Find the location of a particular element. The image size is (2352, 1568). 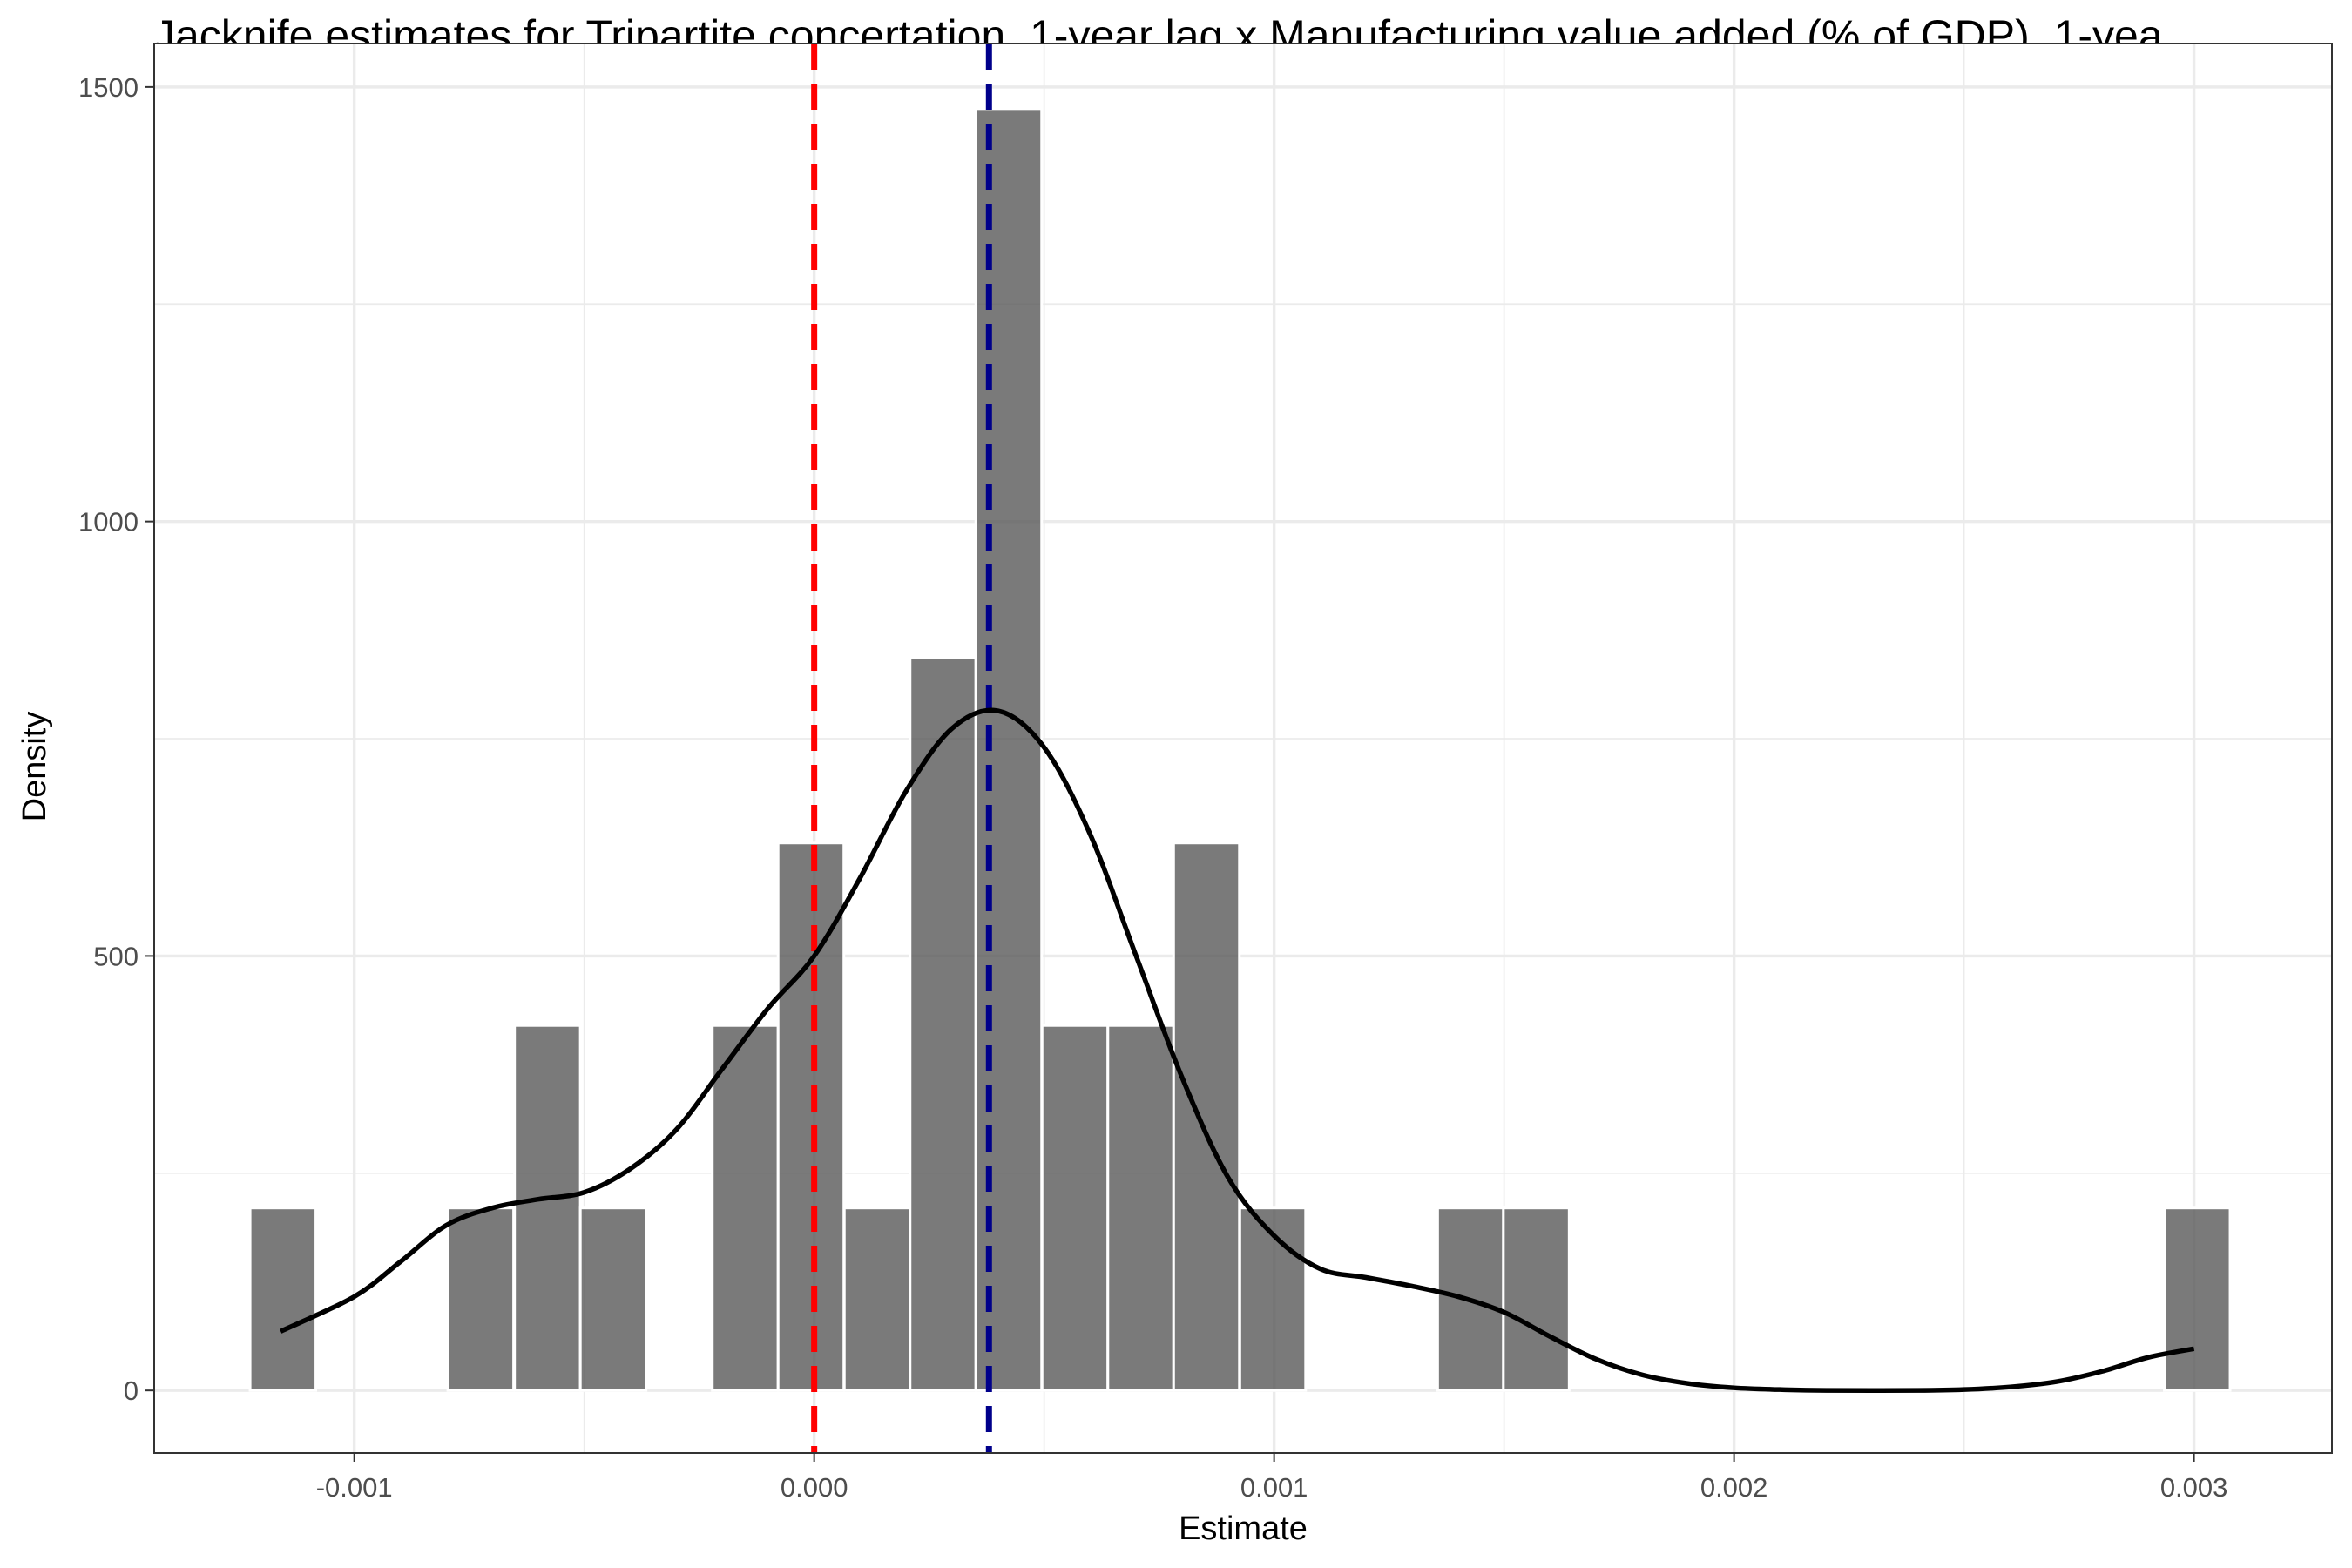

x-tick-label: 0.000 is located at coordinates (815, 1487).